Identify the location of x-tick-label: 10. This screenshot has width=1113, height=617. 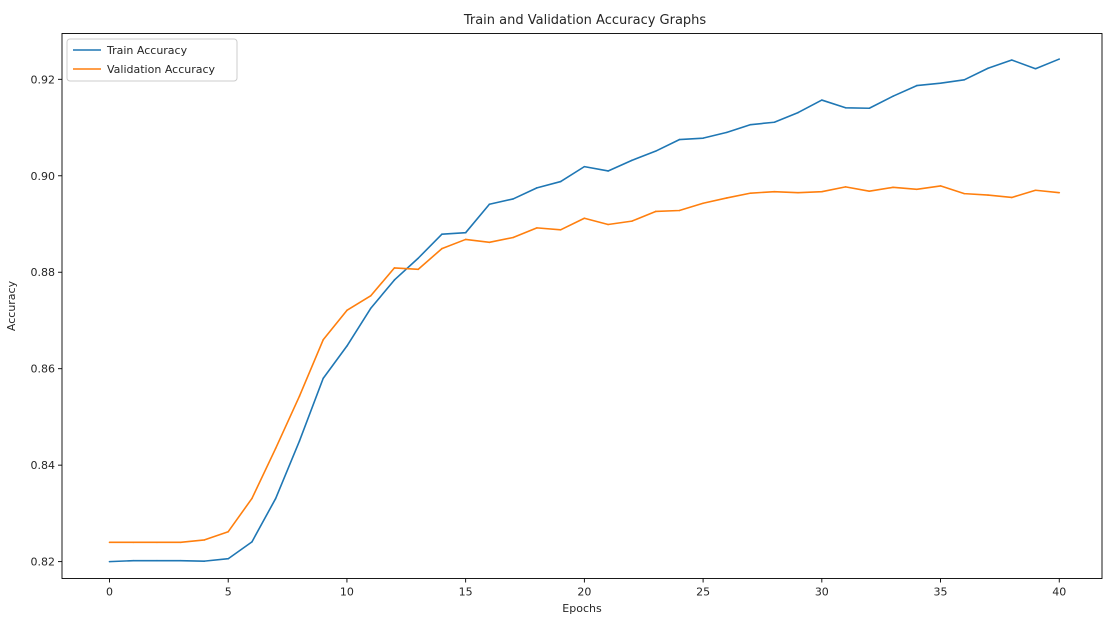
(347, 592).